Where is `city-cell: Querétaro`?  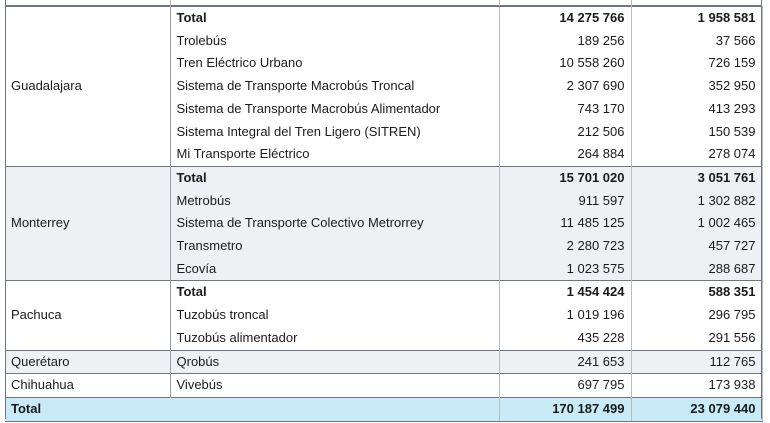
city-cell: Querétaro is located at coordinates (88, 361).